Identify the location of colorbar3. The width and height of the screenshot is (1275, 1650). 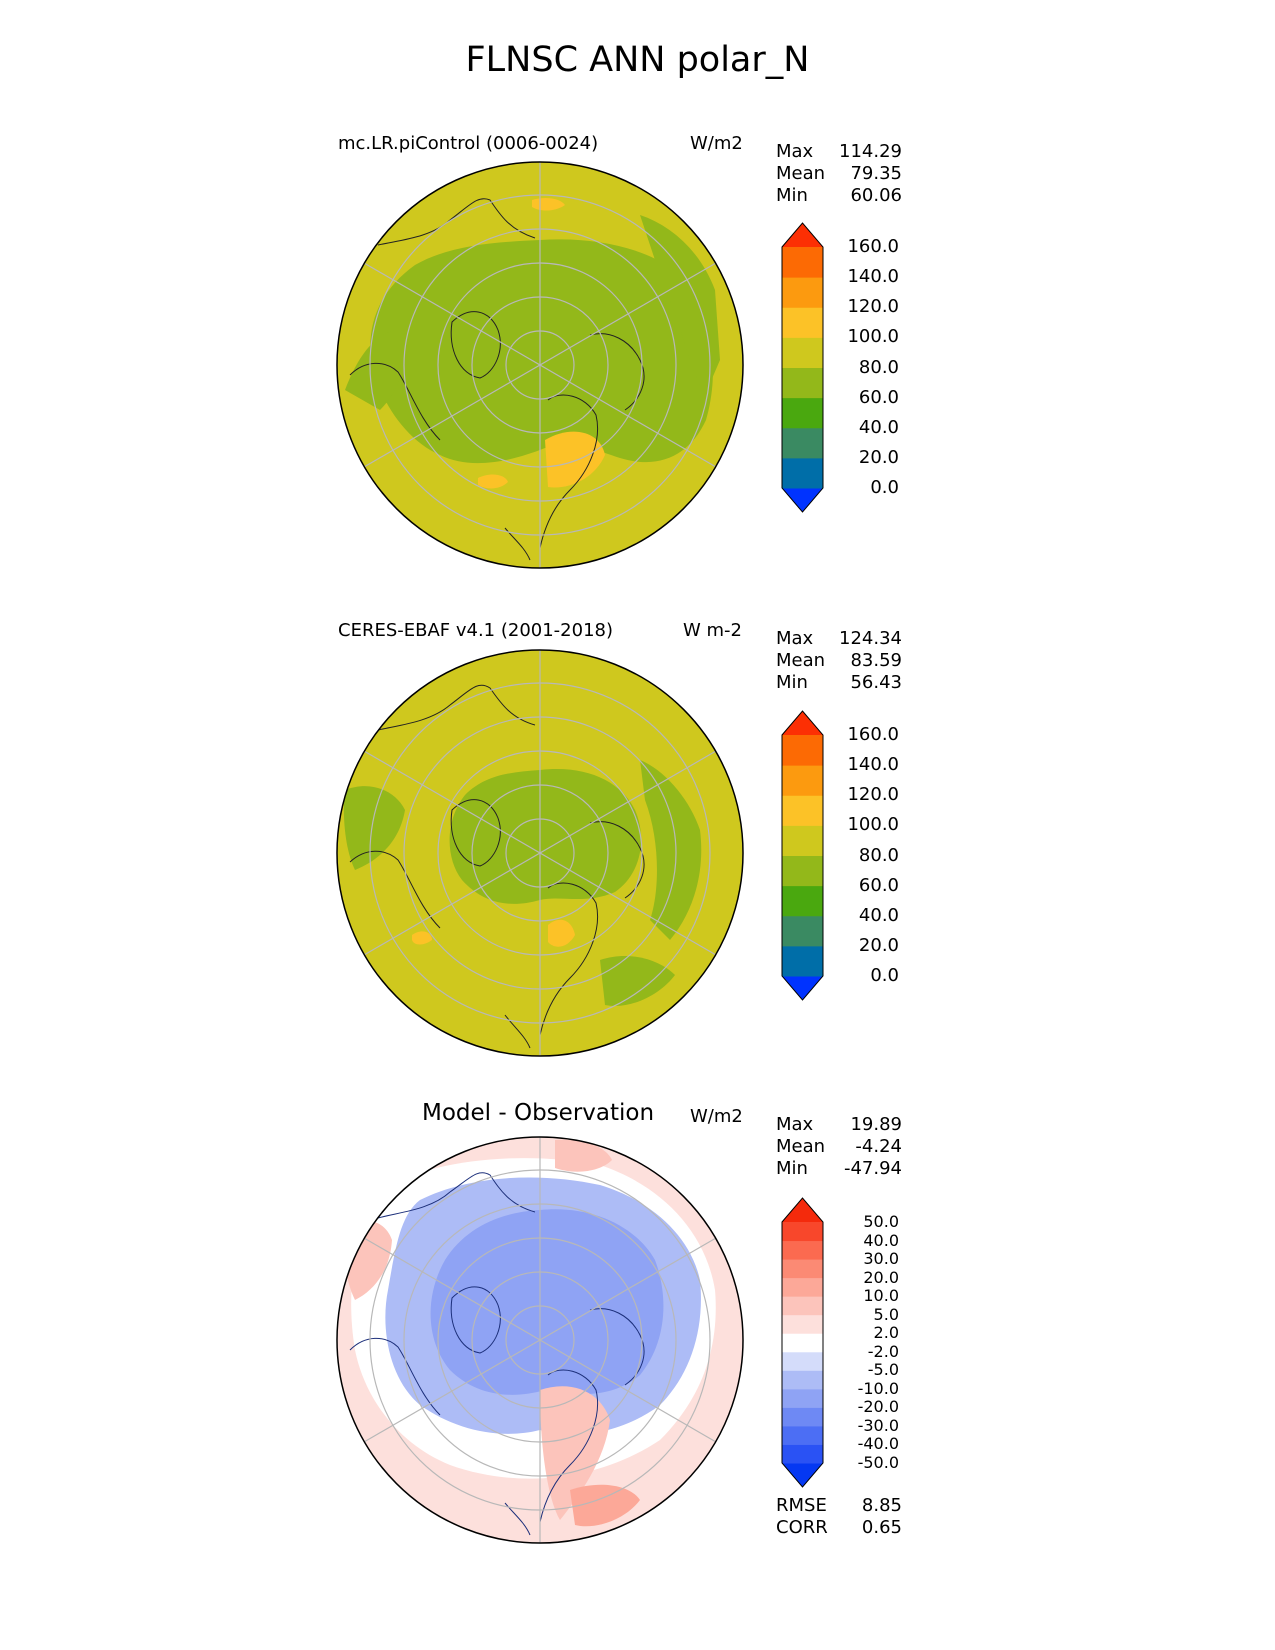
(802, 1342).